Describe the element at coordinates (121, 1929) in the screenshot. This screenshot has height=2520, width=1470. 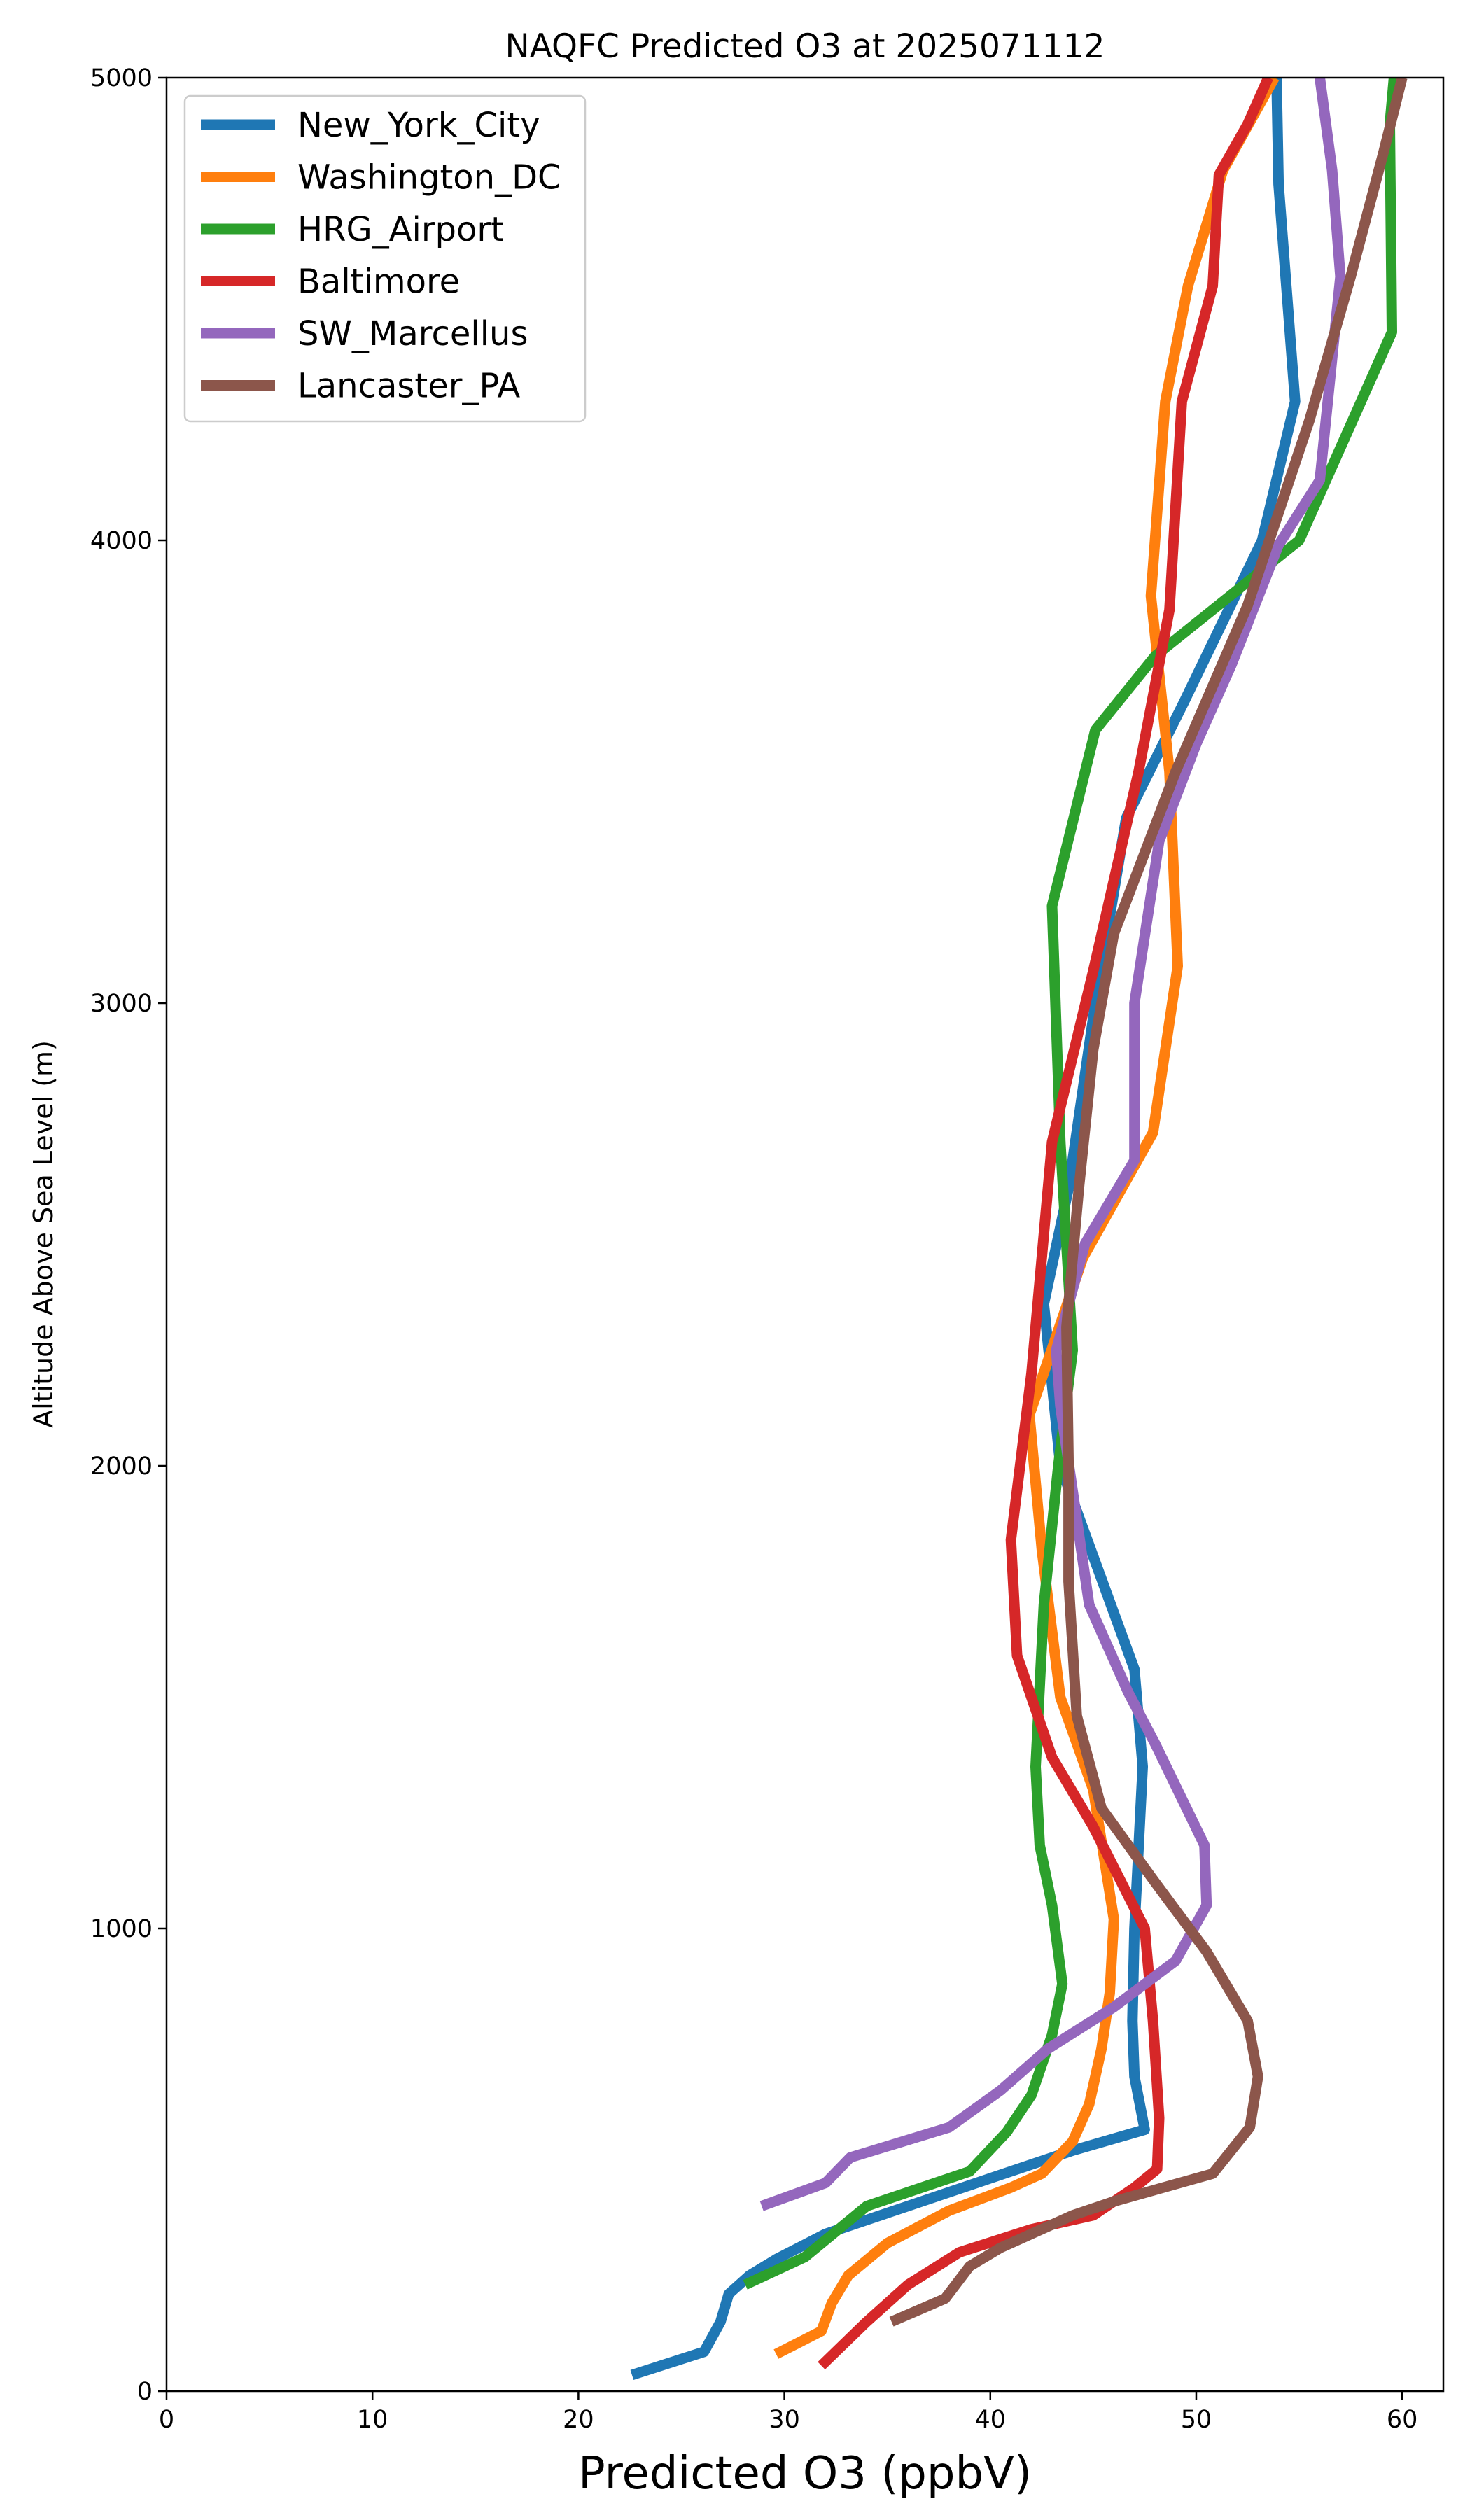
I see `y-tick-label: 1000` at that location.